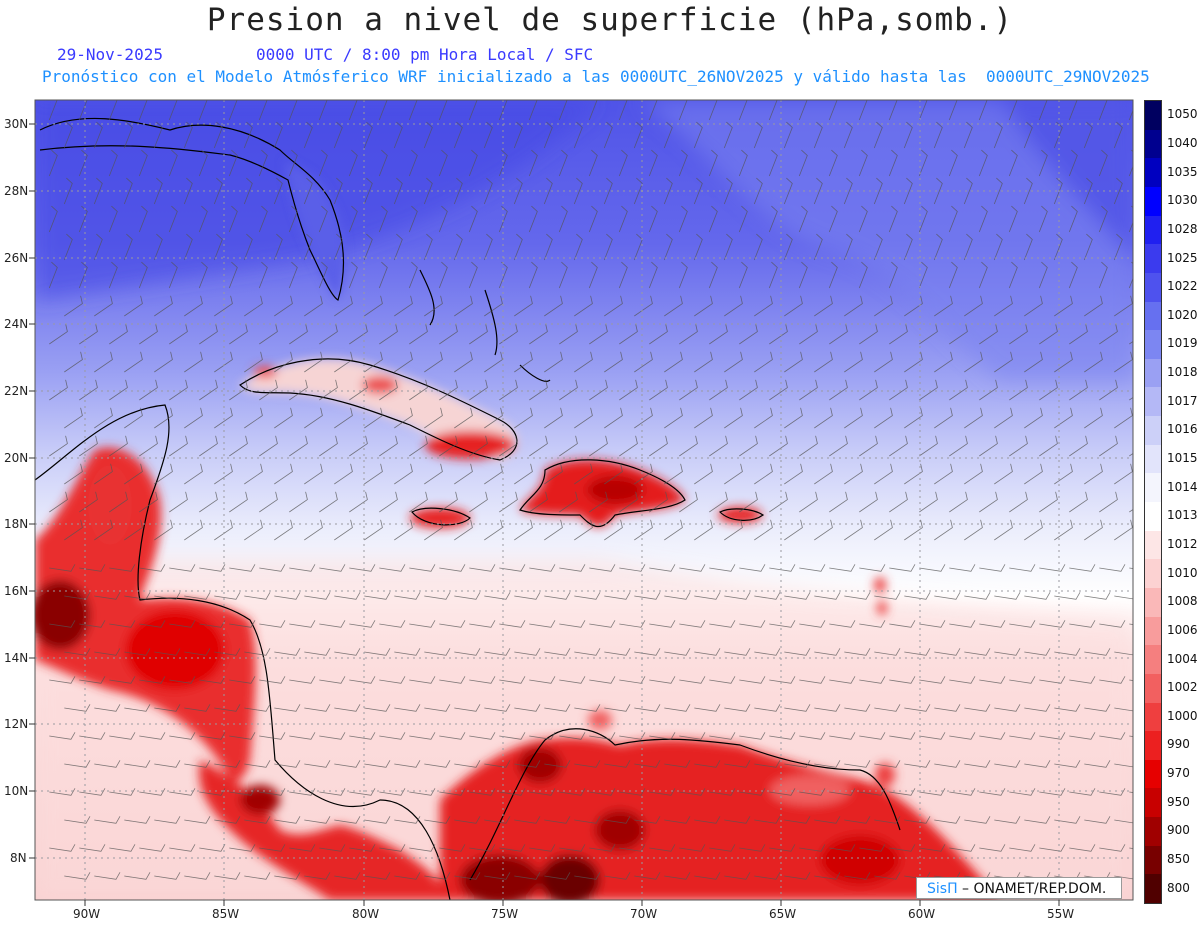  What do you see at coordinates (1182, 515) in the screenshot?
I see `colorbar-label: 1013` at bounding box center [1182, 515].